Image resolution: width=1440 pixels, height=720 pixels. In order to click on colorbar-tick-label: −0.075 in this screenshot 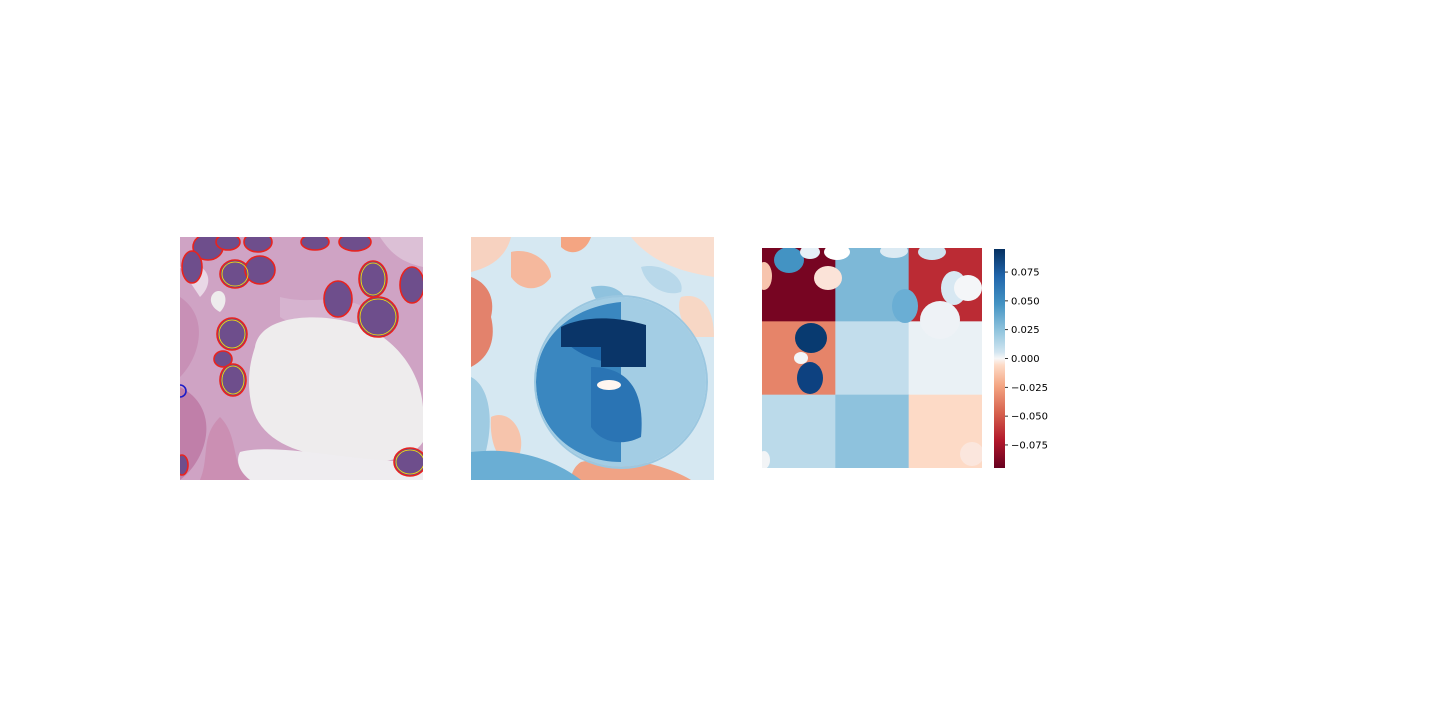, I will do `click(1029, 445)`.